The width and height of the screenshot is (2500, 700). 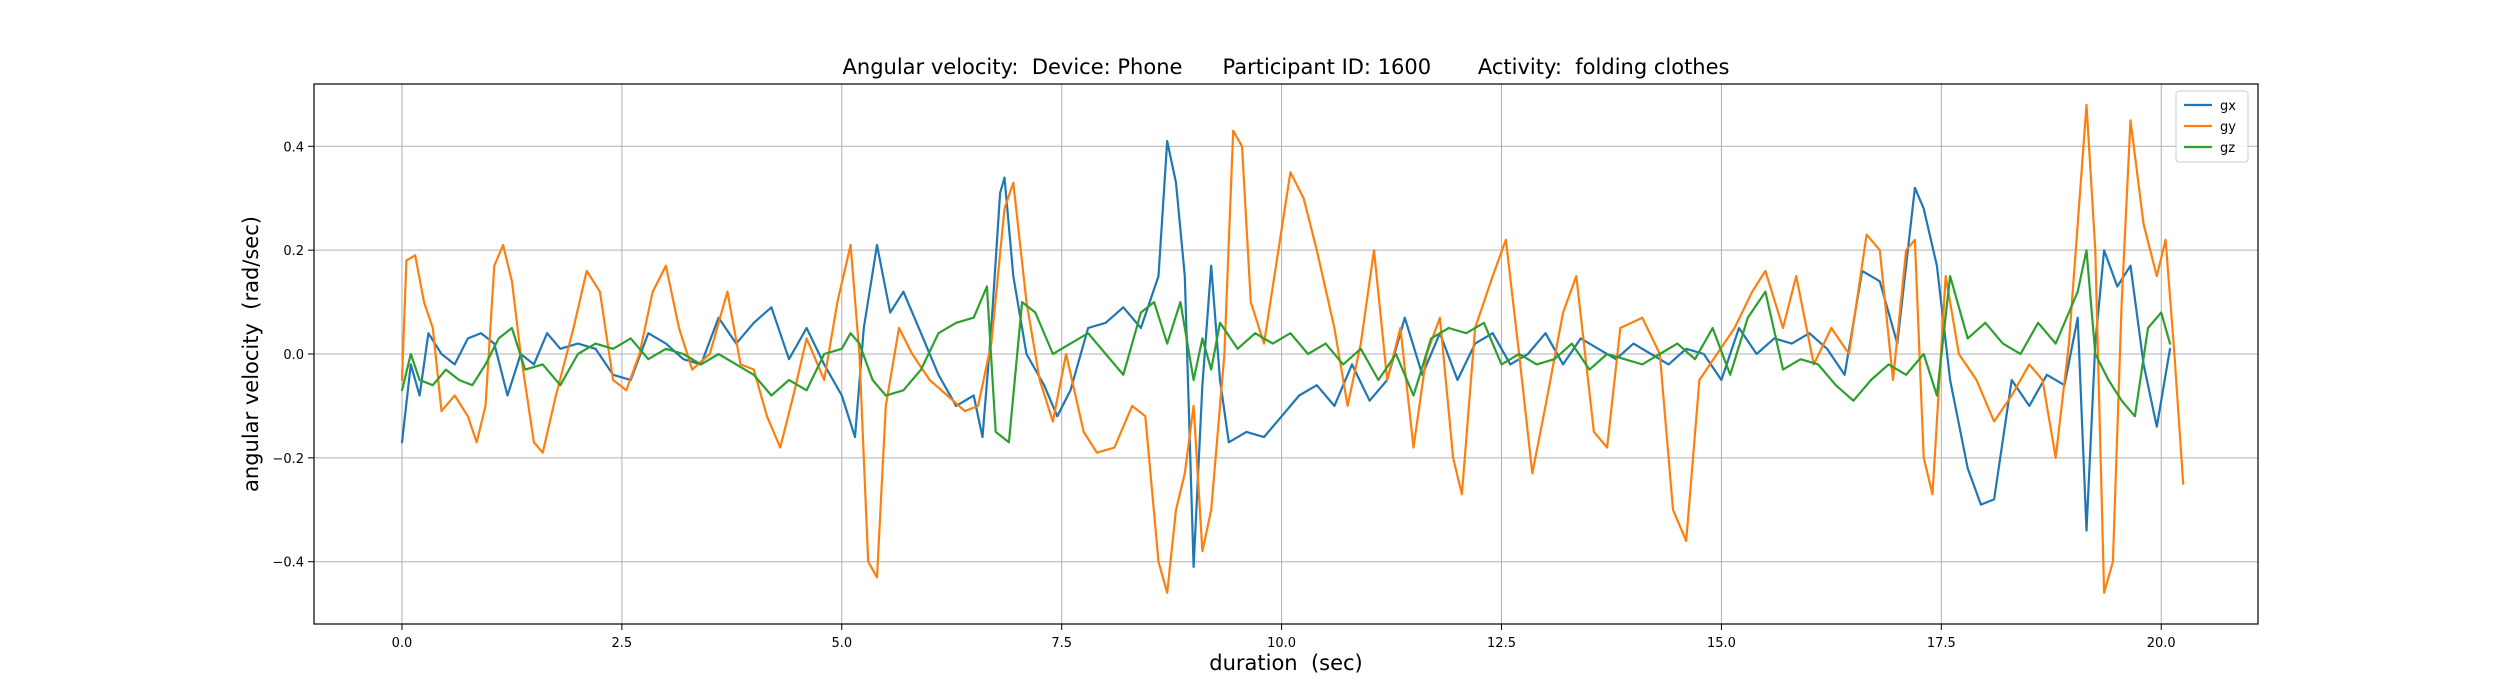 I want to click on y-tick-label: −0.4, so click(x=288, y=563).